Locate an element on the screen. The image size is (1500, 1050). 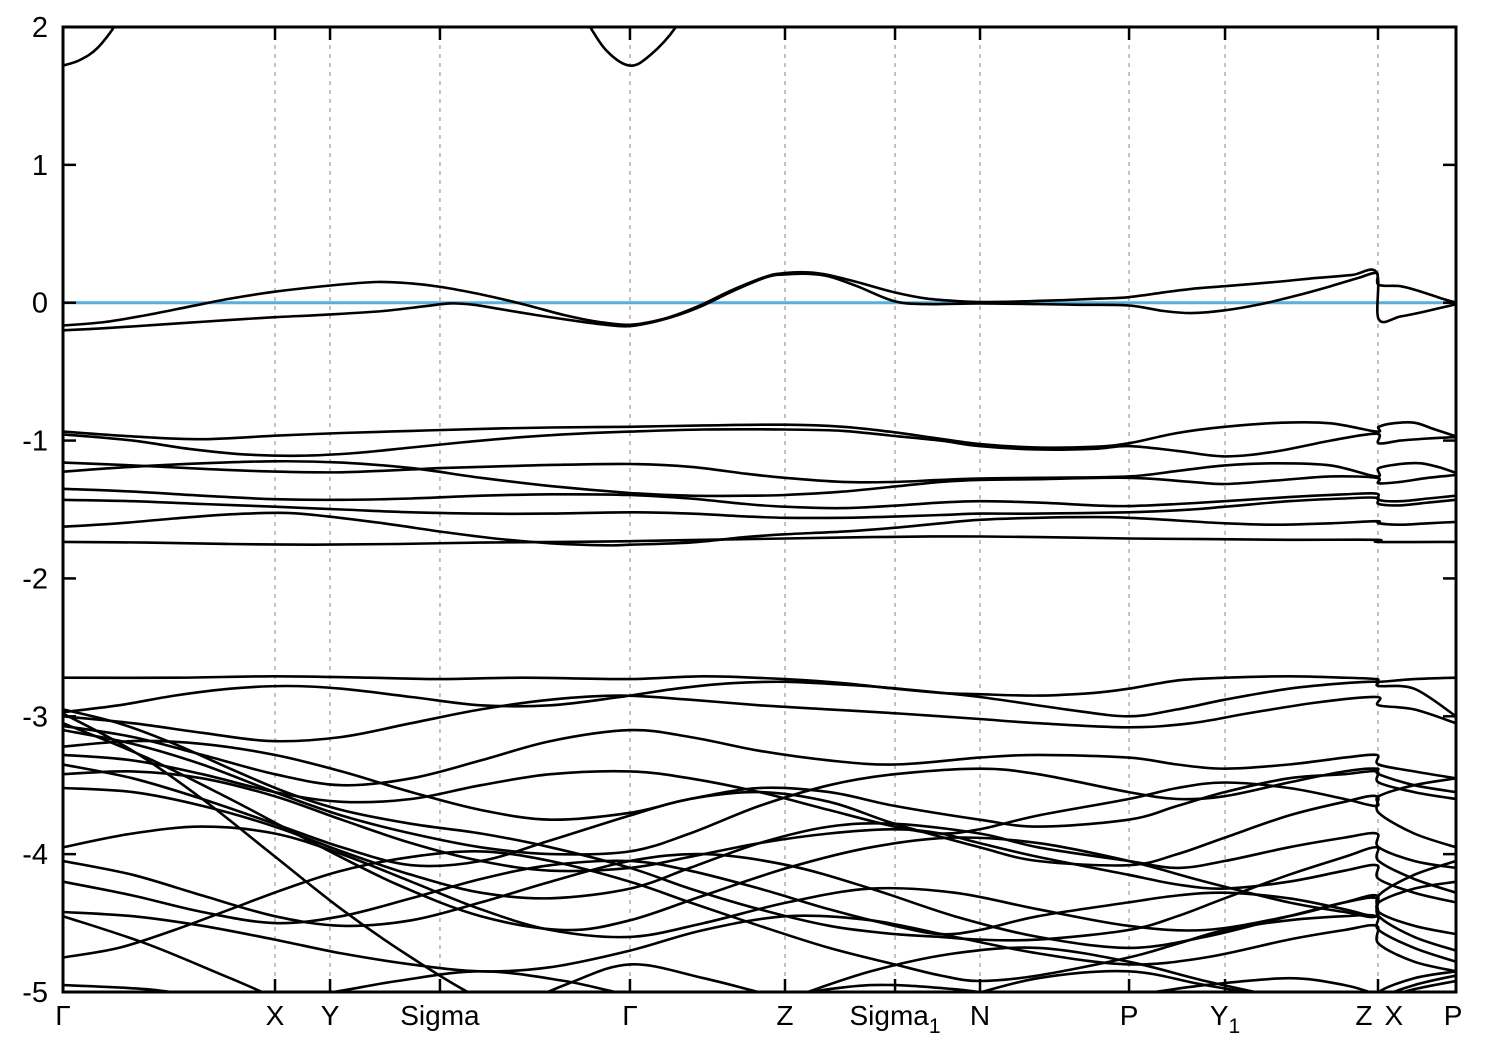
y-axis-label: -4 is located at coordinates (35, 855).